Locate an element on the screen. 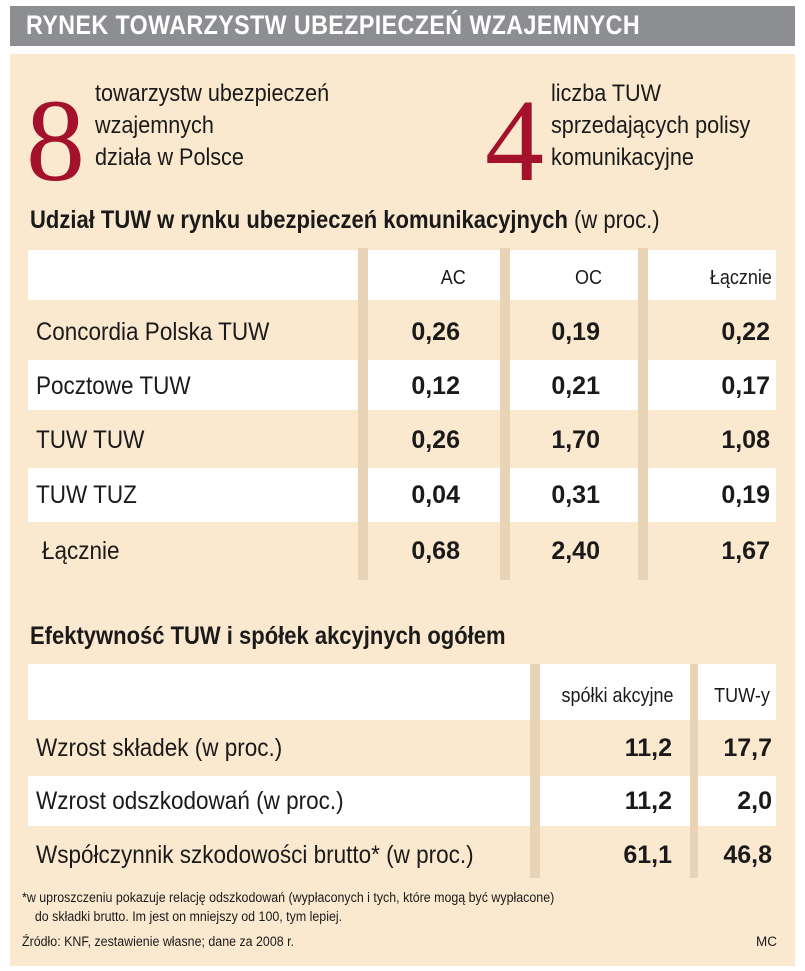 The width and height of the screenshot is (805, 971). main-title: RYNEK TOWARZYSTW UBEZPIECZEŃ WZAJEMNYCH is located at coordinates (333, 25).